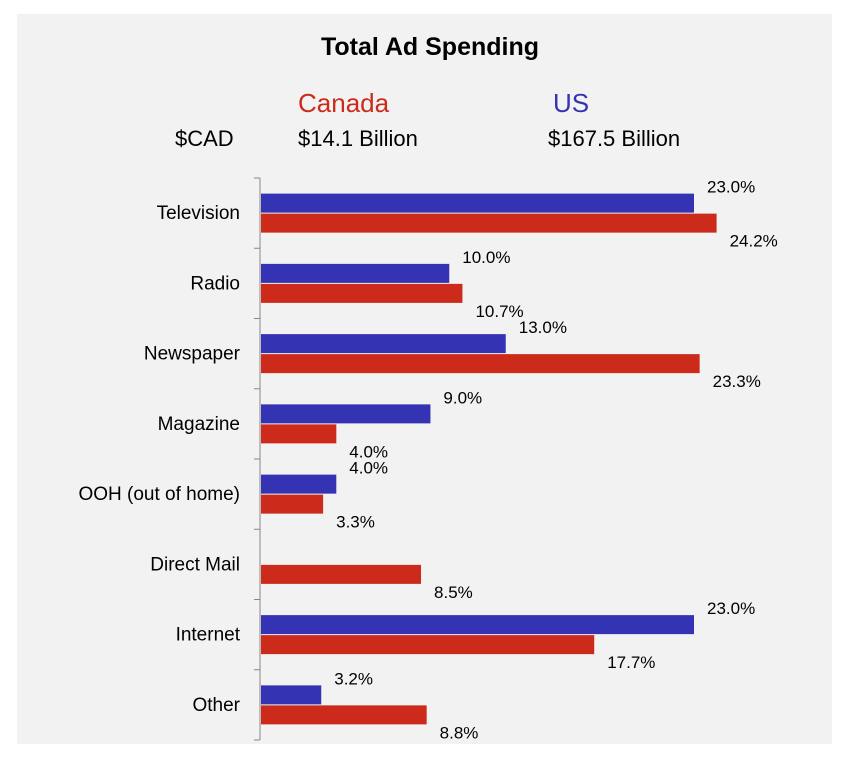 This screenshot has width=848, height=761. Describe the element at coordinates (453, 592) in the screenshot. I see `data-label-canada: 8.5%` at that location.